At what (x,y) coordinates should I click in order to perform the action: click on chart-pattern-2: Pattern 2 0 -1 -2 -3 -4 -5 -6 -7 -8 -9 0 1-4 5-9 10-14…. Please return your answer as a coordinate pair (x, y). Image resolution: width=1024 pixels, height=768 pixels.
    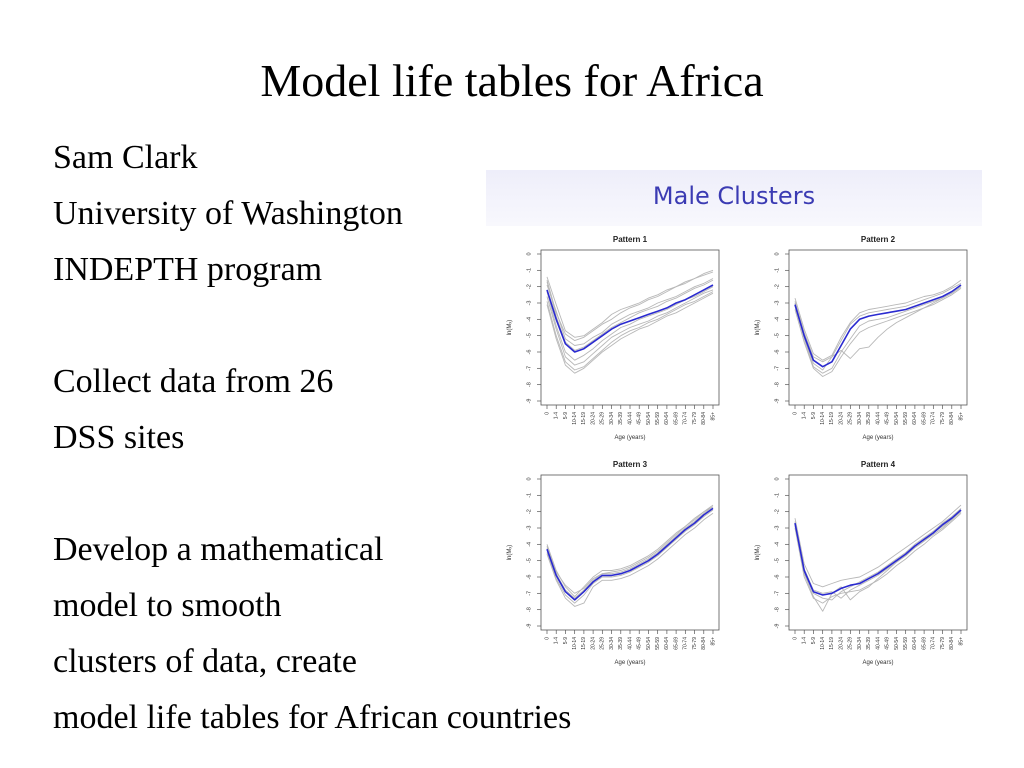
    Looking at the image, I should click on (858, 338).